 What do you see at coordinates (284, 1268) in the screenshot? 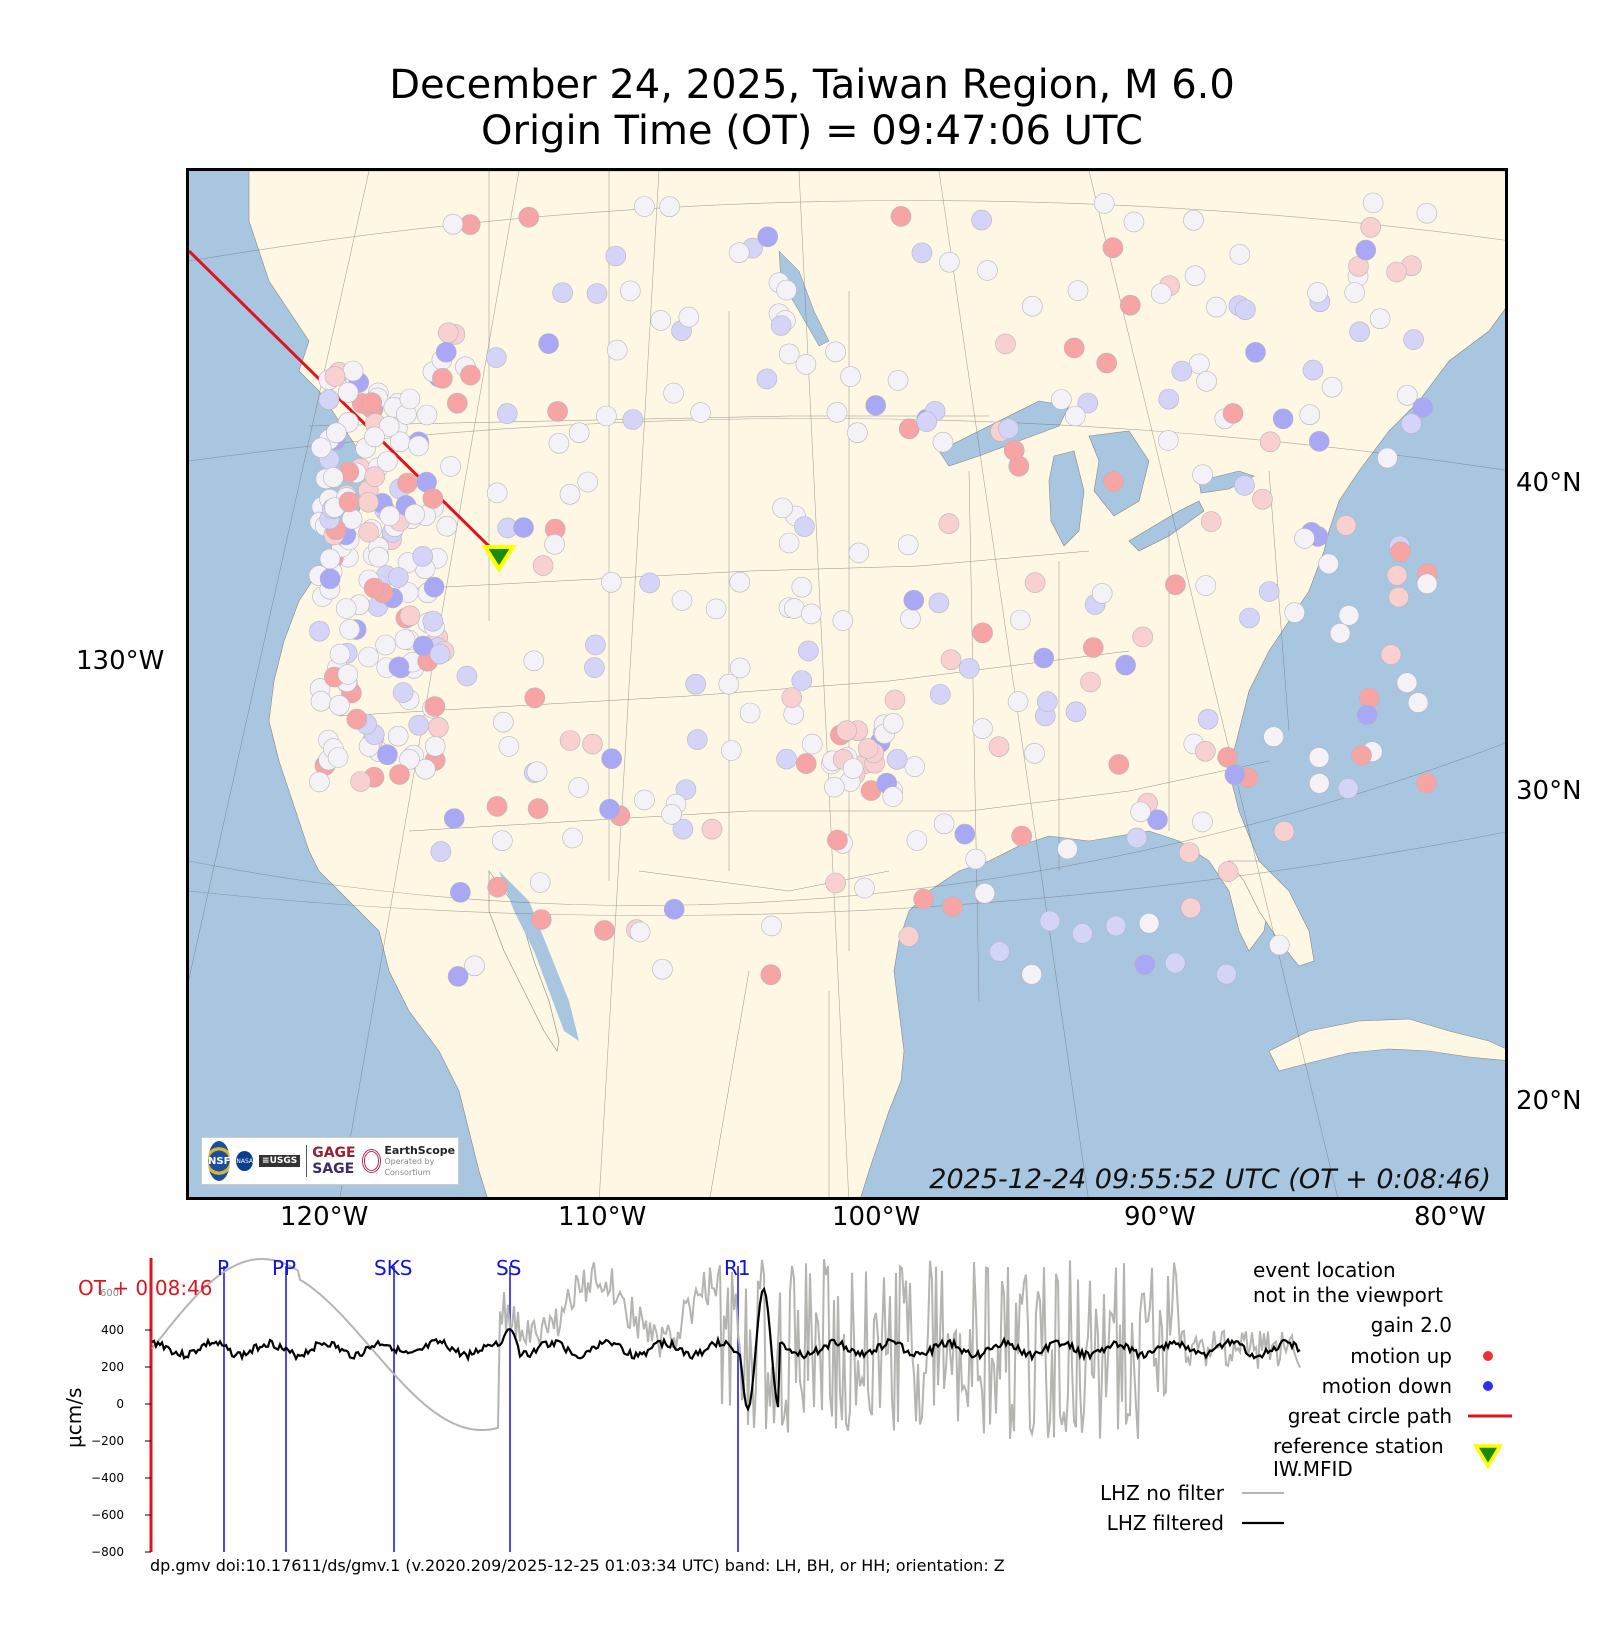
I see `phase-label-pp: PP` at bounding box center [284, 1268].